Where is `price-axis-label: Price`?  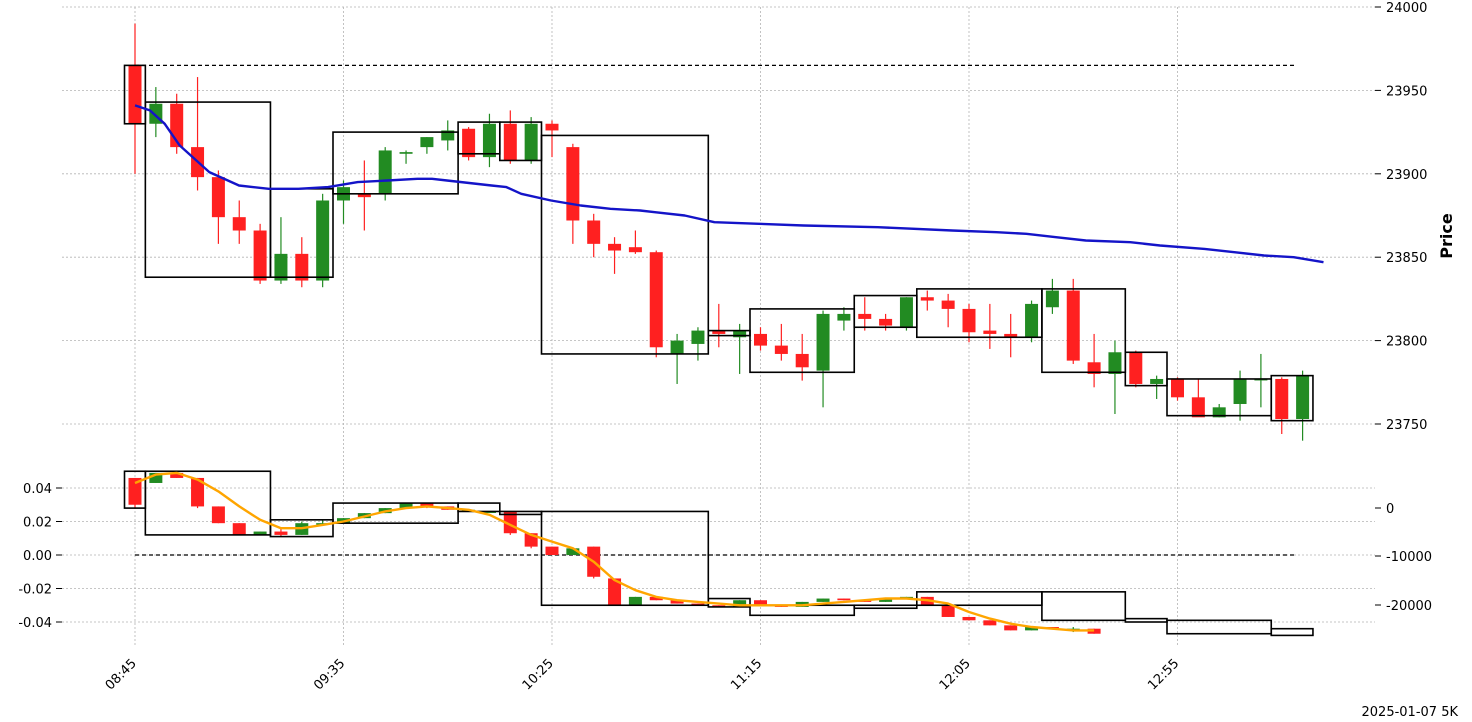
price-axis-label: Price is located at coordinates (1446, 236).